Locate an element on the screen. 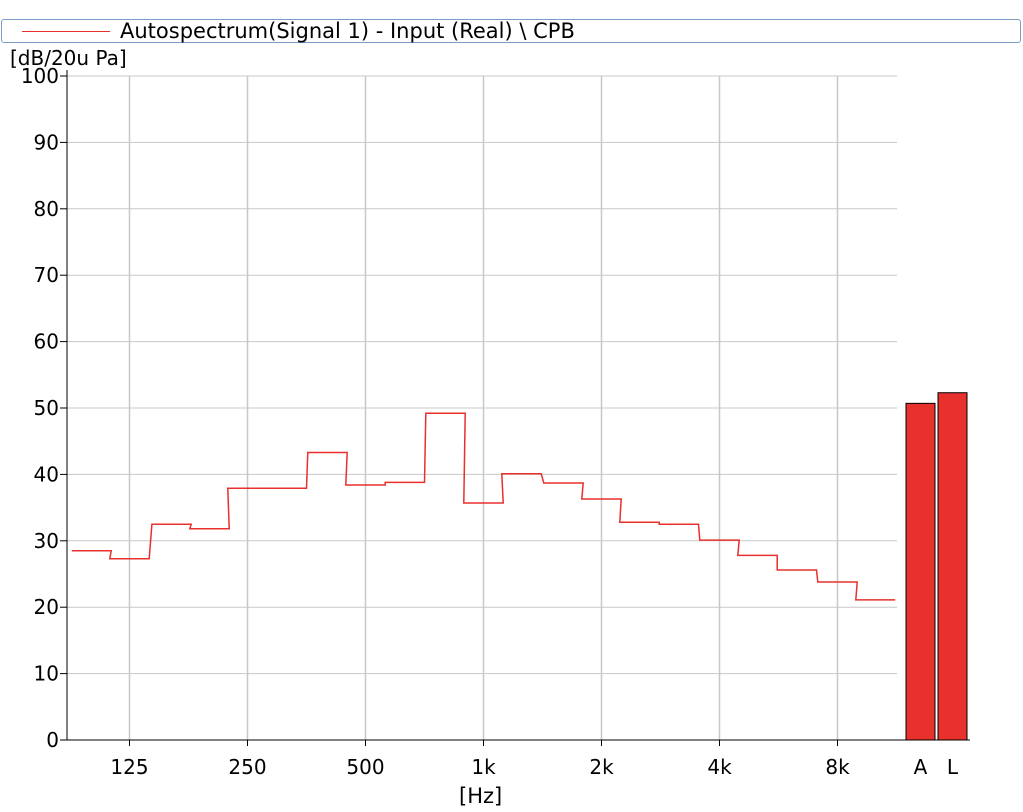  x-tick-label: 125 is located at coordinates (129, 767).